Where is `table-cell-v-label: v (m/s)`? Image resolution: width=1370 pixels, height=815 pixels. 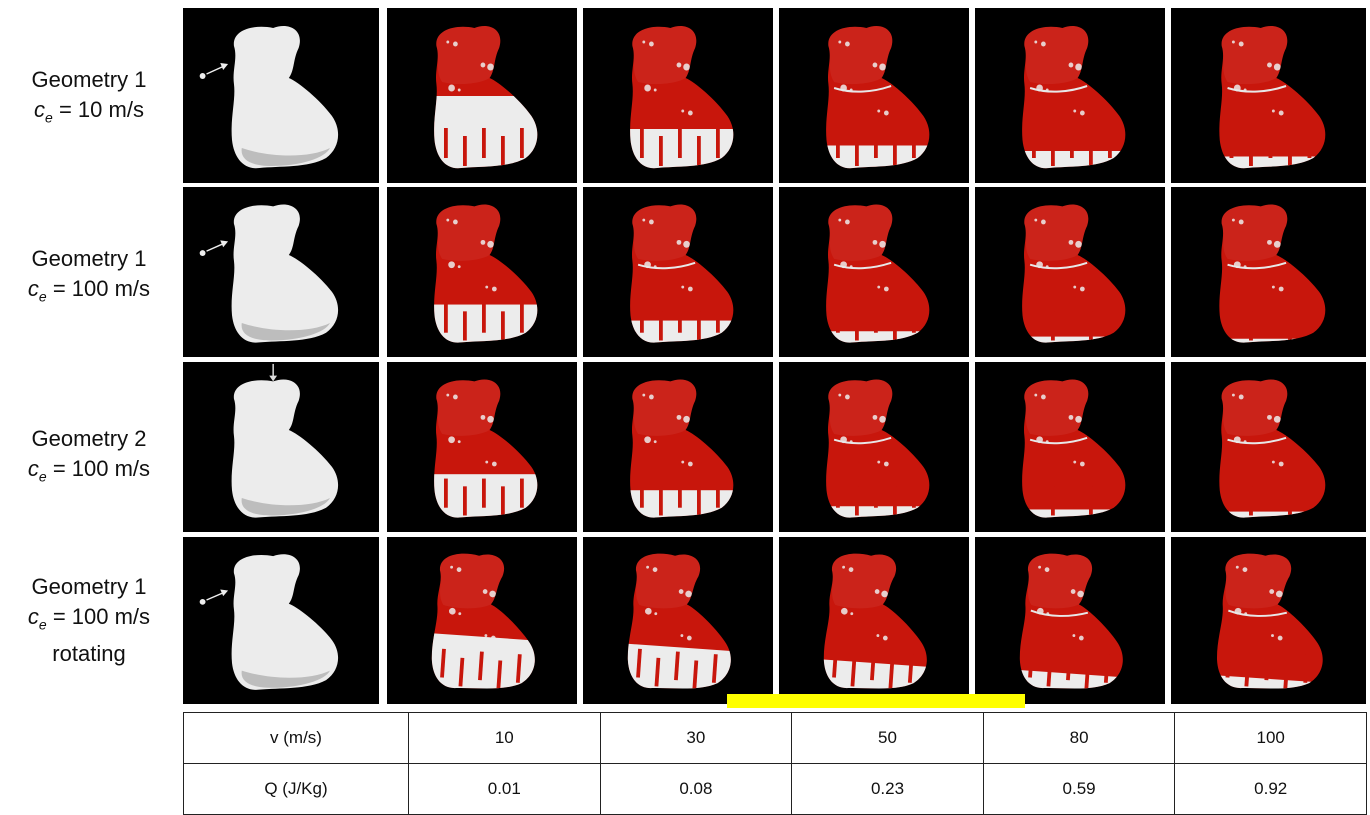 table-cell-v-label: v (m/s) is located at coordinates (296, 738).